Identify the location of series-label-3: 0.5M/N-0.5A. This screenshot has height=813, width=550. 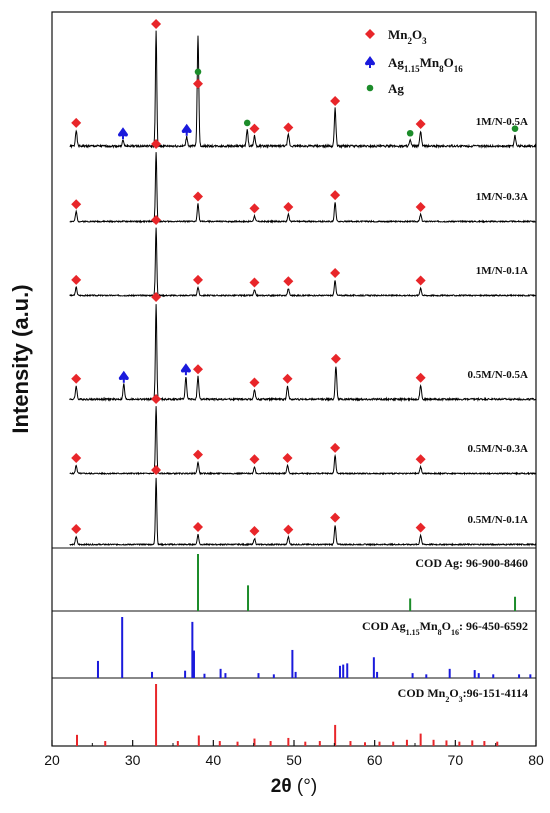
(498, 375).